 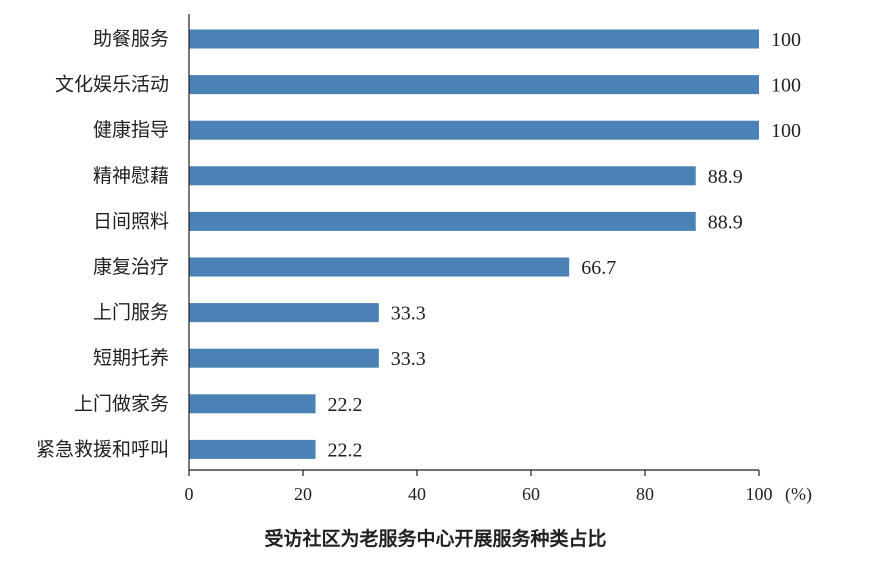 I want to click on value-label-6: 66.7, so click(x=598, y=268).